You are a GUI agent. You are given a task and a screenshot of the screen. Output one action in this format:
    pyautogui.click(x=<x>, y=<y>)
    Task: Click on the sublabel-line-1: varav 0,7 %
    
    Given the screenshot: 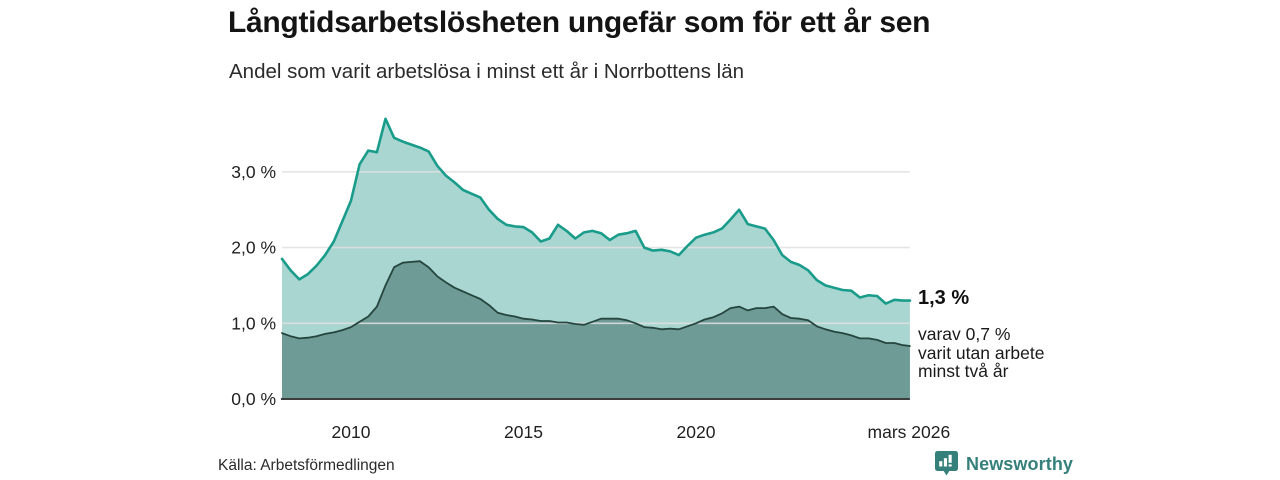 What is the action you would take?
    pyautogui.click(x=964, y=334)
    